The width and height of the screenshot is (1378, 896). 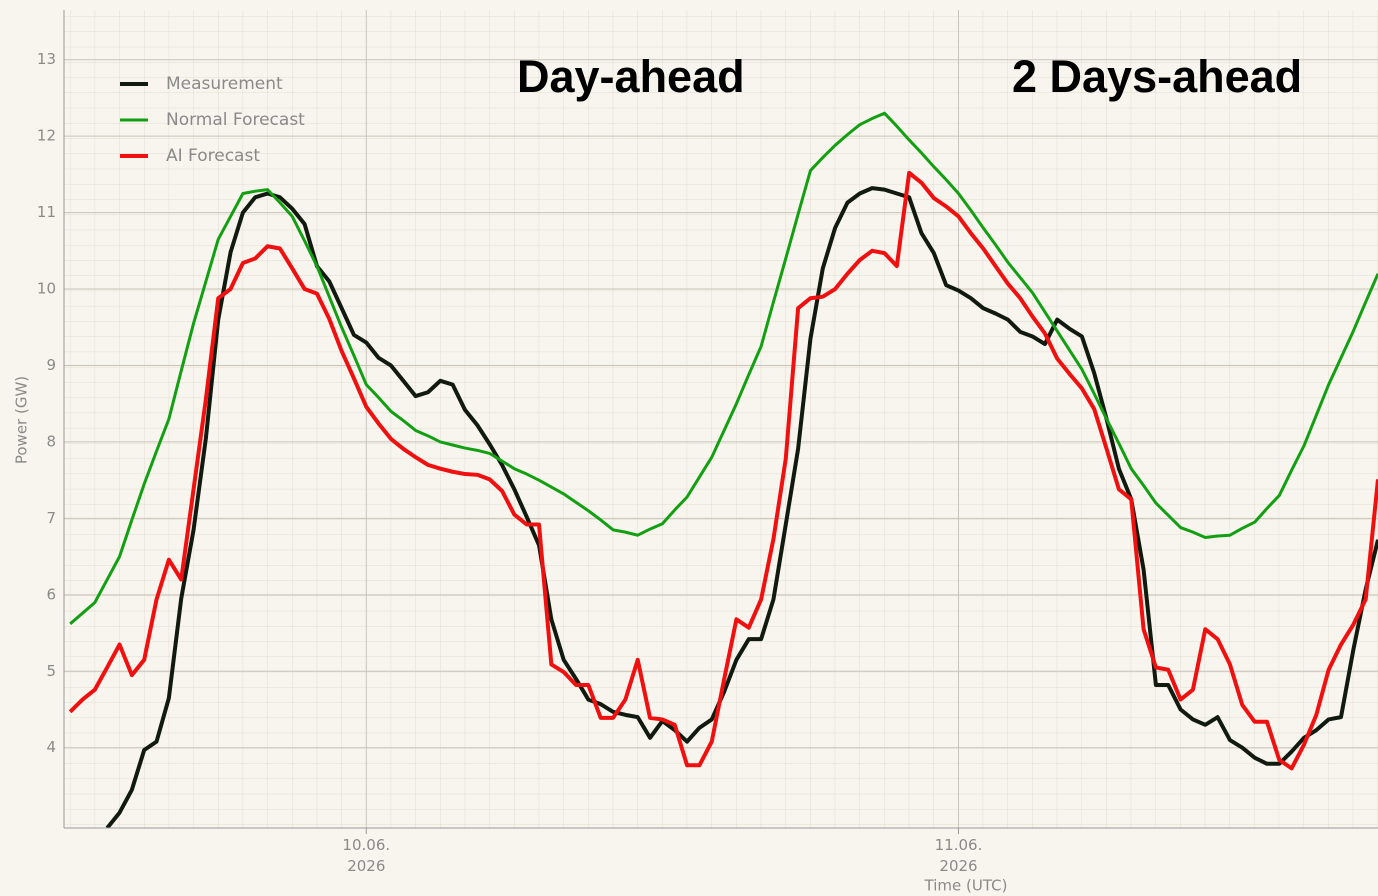 What do you see at coordinates (22, 420) in the screenshot?
I see `y-axis-title: Power (GW)` at bounding box center [22, 420].